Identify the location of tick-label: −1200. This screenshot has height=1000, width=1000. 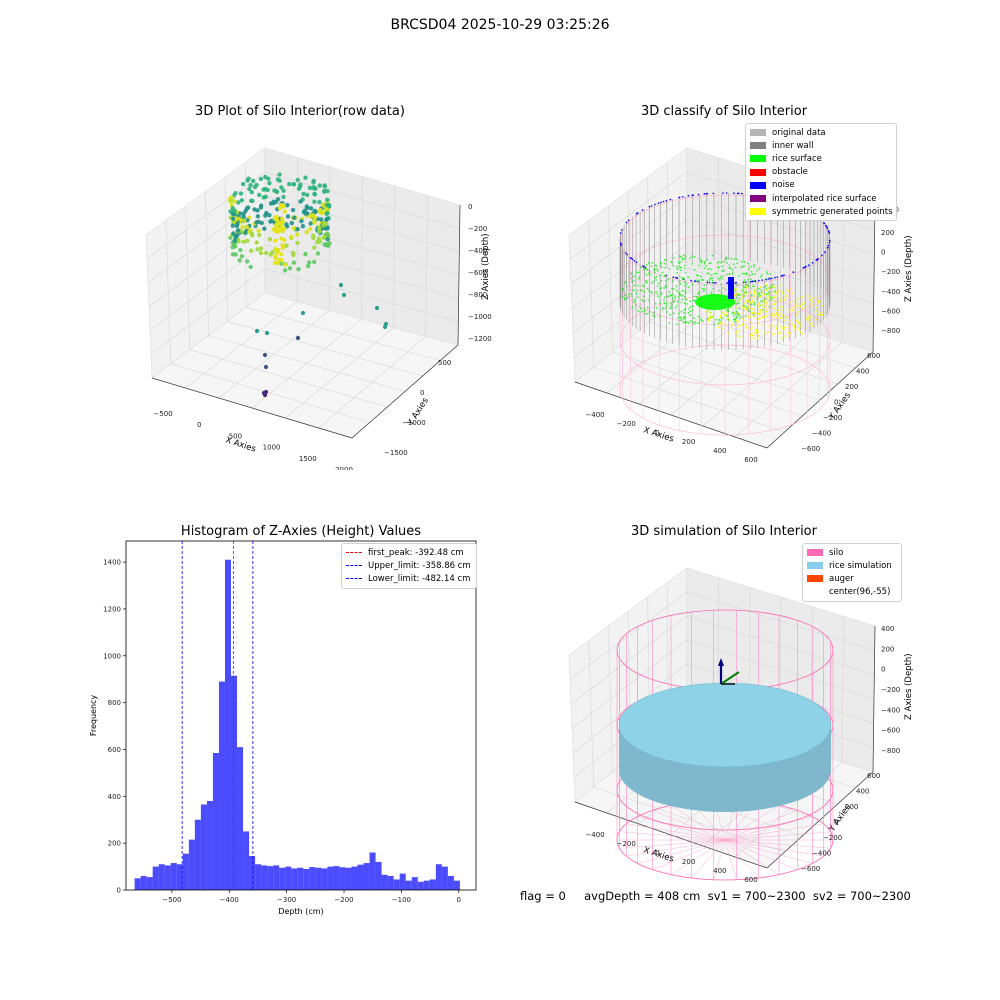
(480, 339).